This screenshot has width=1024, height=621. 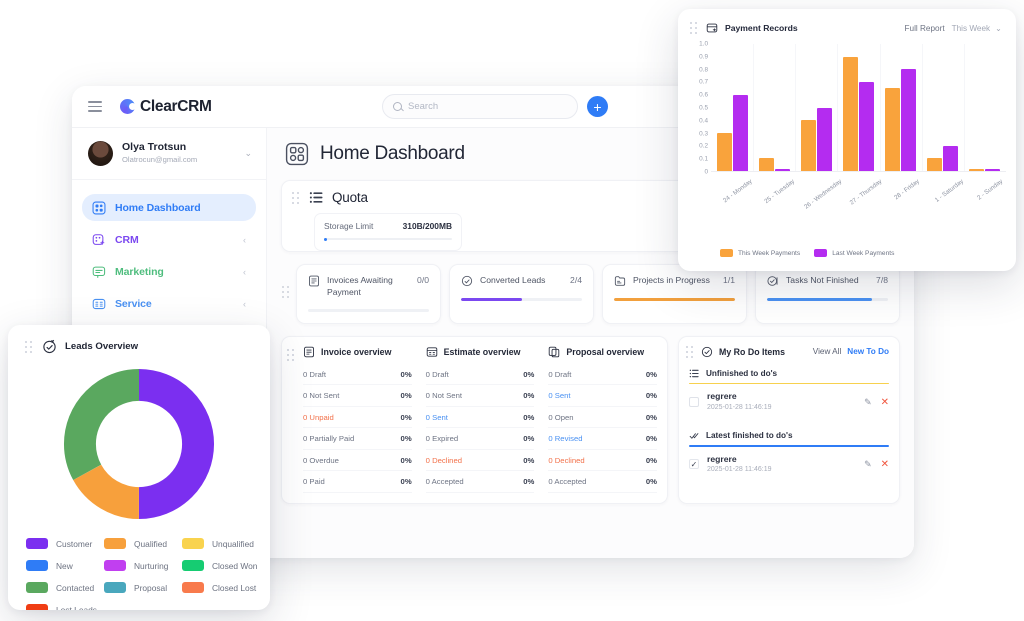 I want to click on overview-title: Estimate overview, so click(x=482, y=351).